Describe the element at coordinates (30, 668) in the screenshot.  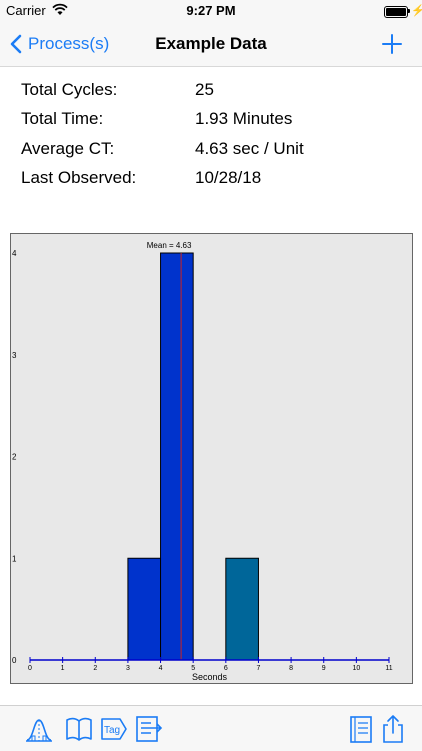
I see `x-tick-label: 0` at that location.